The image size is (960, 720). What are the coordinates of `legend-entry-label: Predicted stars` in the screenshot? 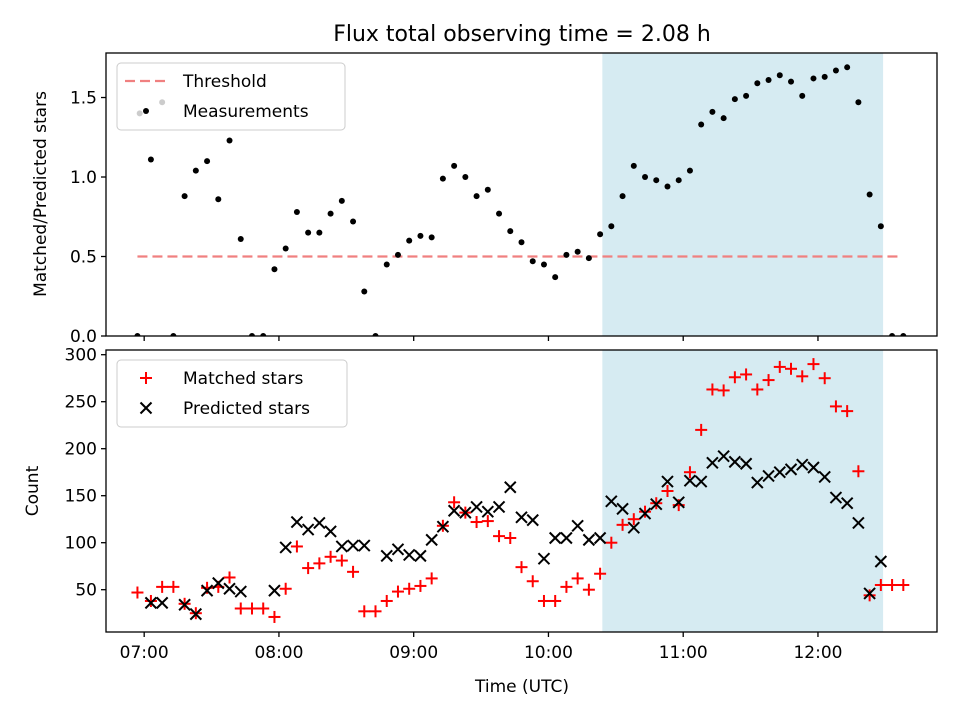 It's located at (246, 409).